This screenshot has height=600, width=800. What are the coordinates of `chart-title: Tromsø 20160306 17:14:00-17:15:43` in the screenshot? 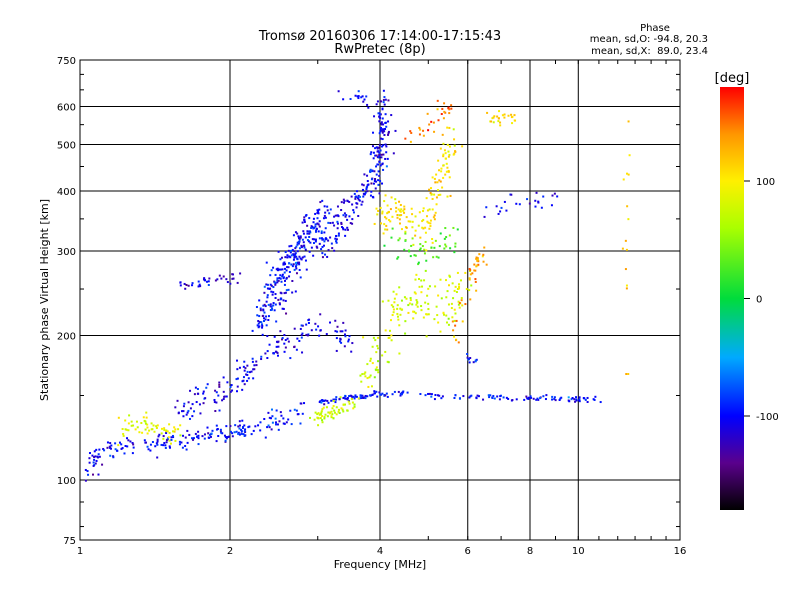 It's located at (379, 36).